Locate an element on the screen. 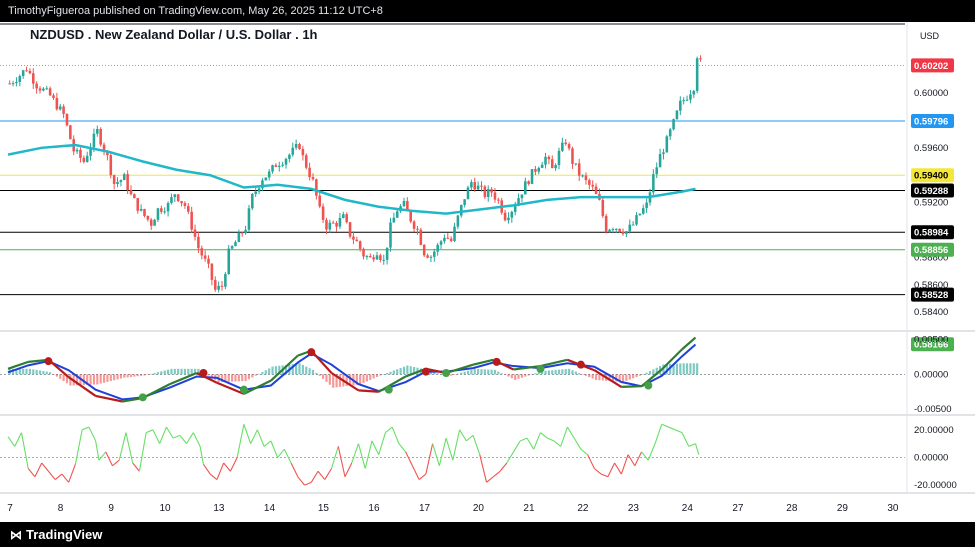  time-axis: 7 8 9 10 13 14 15 16 17 20 21 22 23 24 27 28 29 30 is located at coordinates (453, 508).